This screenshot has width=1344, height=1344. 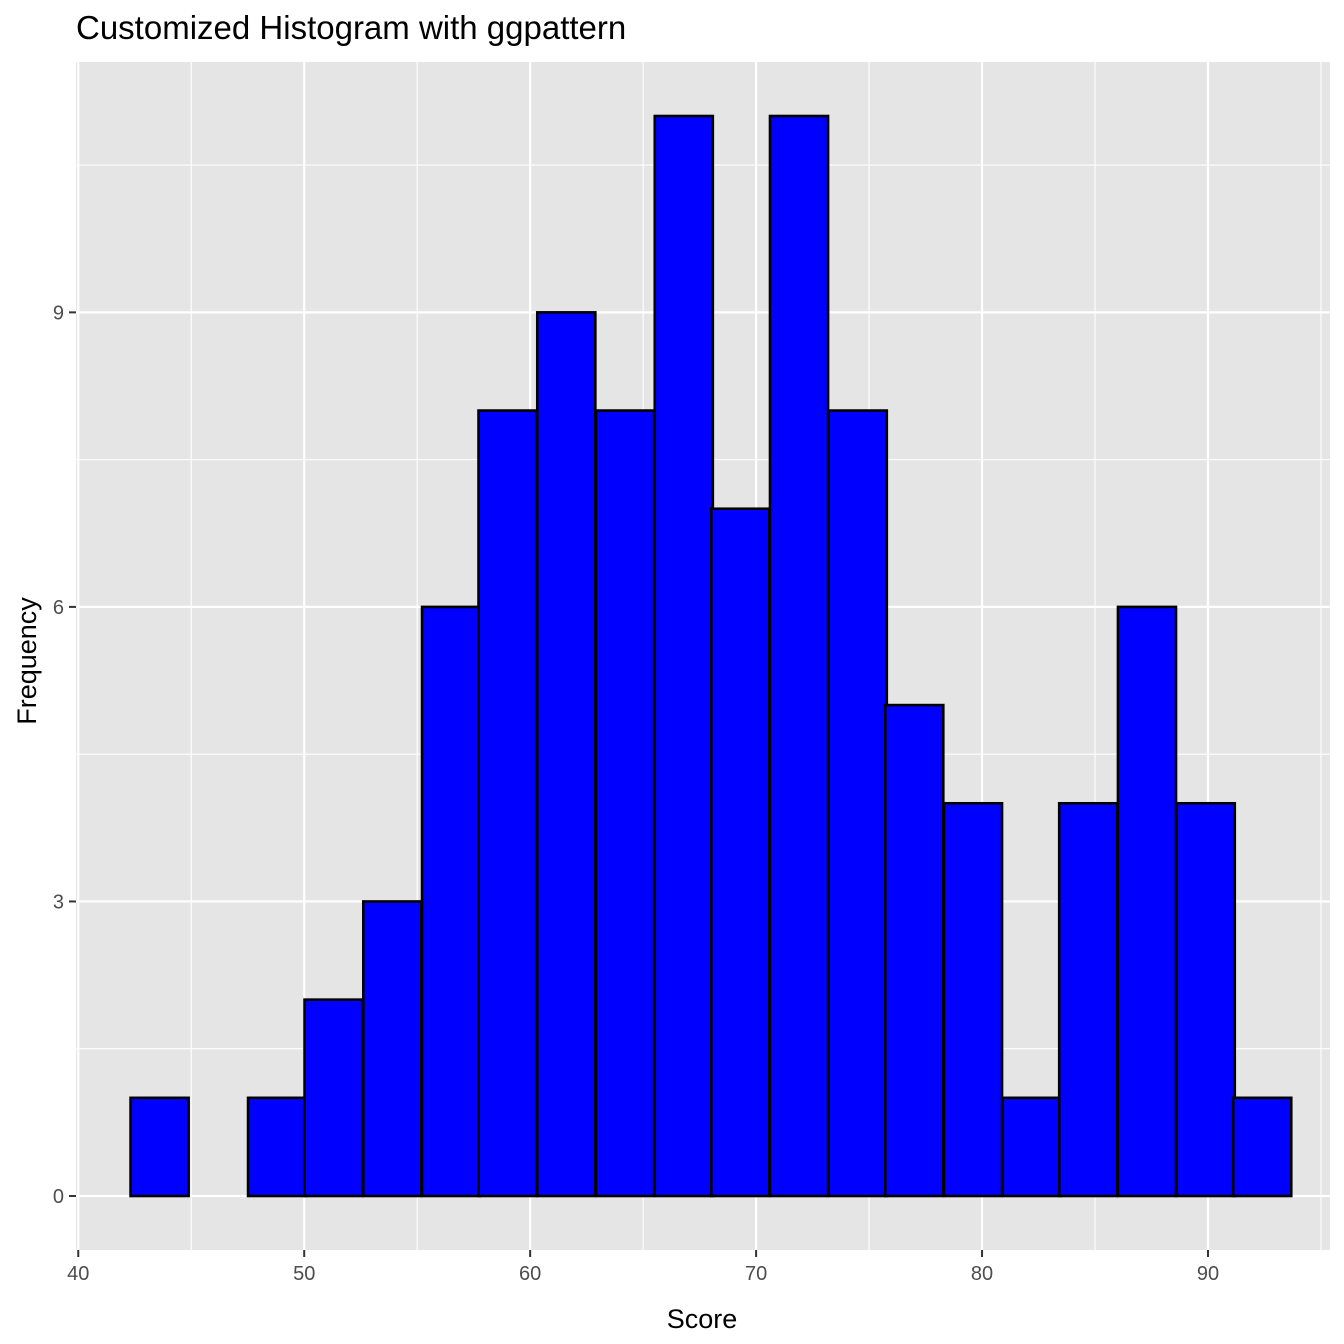 What do you see at coordinates (78, 1274) in the screenshot?
I see `x-tick-label: 40` at bounding box center [78, 1274].